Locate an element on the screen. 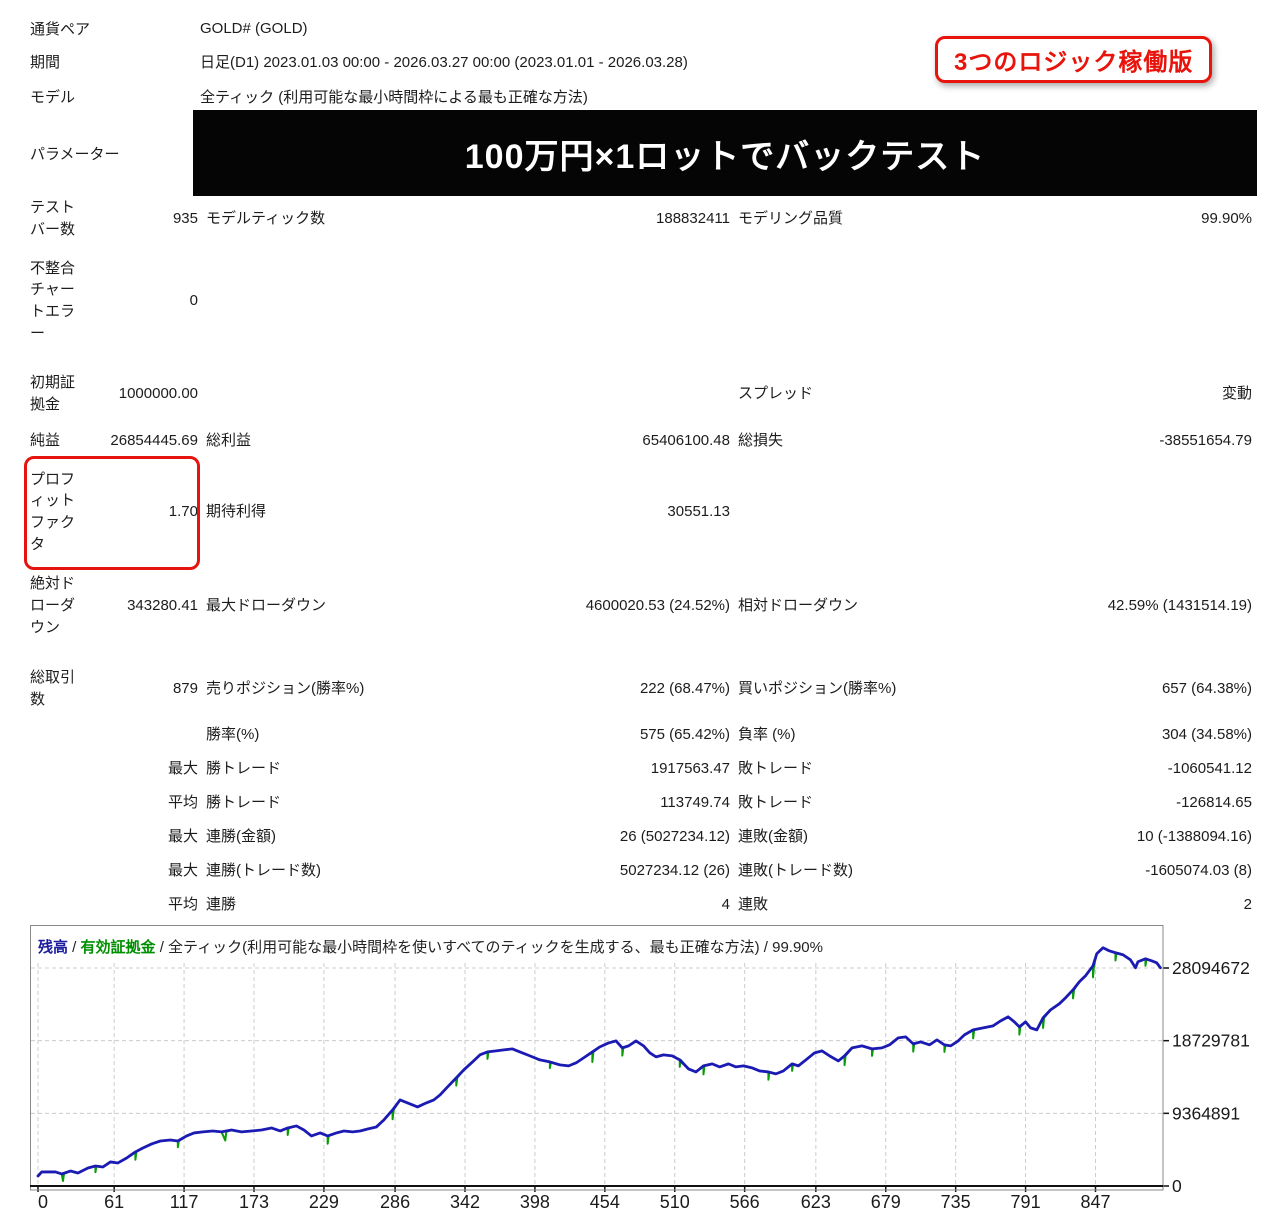  total-trades-value: 879 is located at coordinates (185, 689).